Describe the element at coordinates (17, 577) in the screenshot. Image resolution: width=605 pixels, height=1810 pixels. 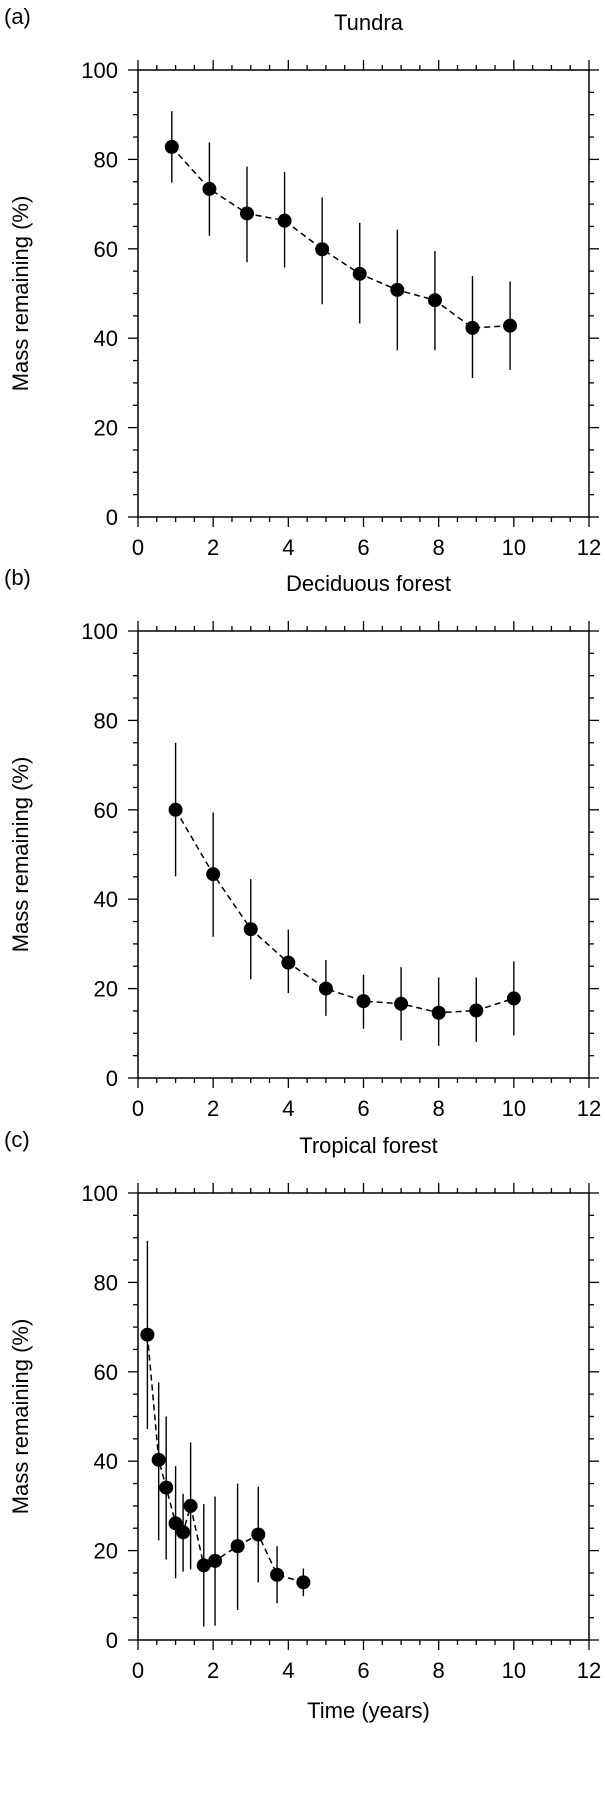
I see `panel-letter: (b)` at that location.